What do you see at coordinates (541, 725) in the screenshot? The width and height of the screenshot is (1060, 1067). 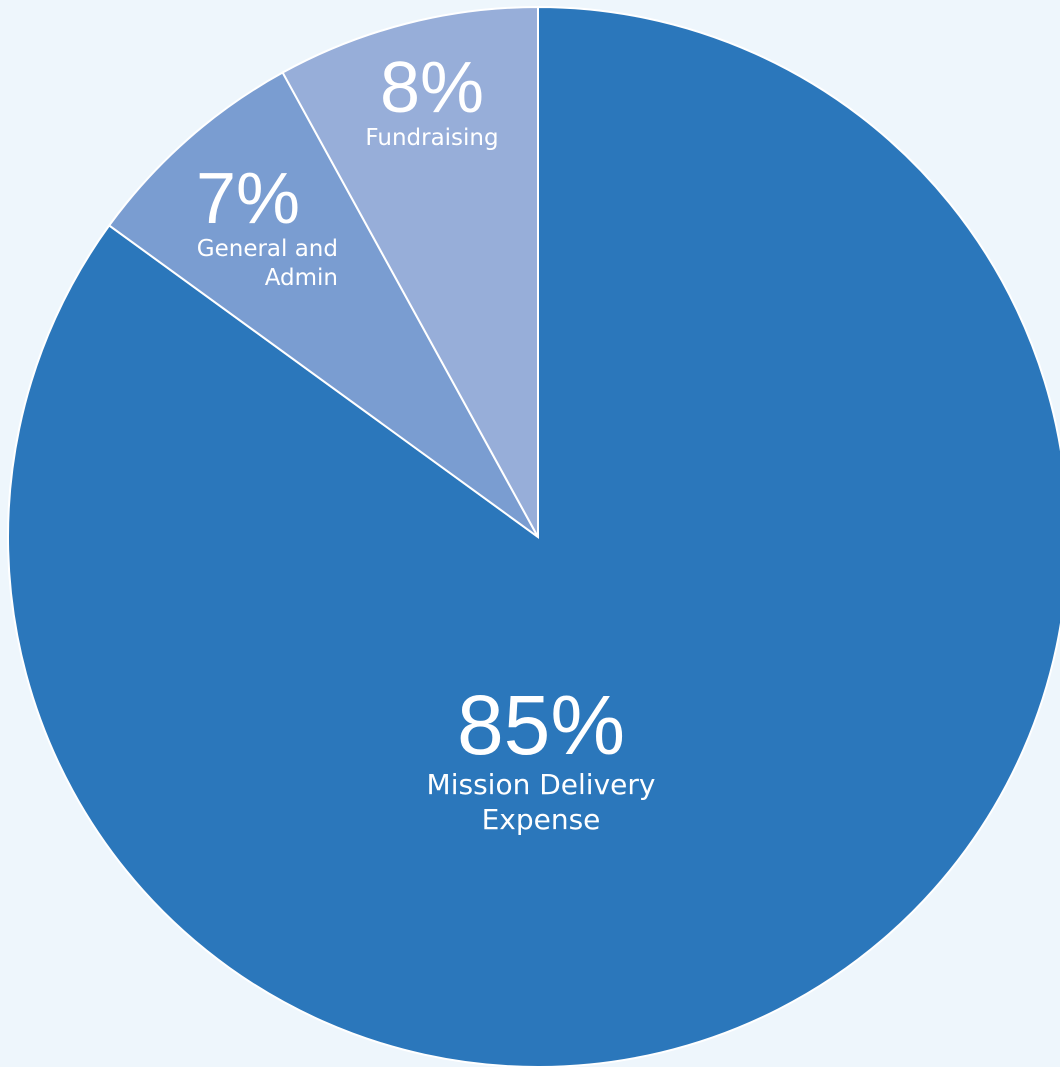 I see `value-label: 85%` at bounding box center [541, 725].